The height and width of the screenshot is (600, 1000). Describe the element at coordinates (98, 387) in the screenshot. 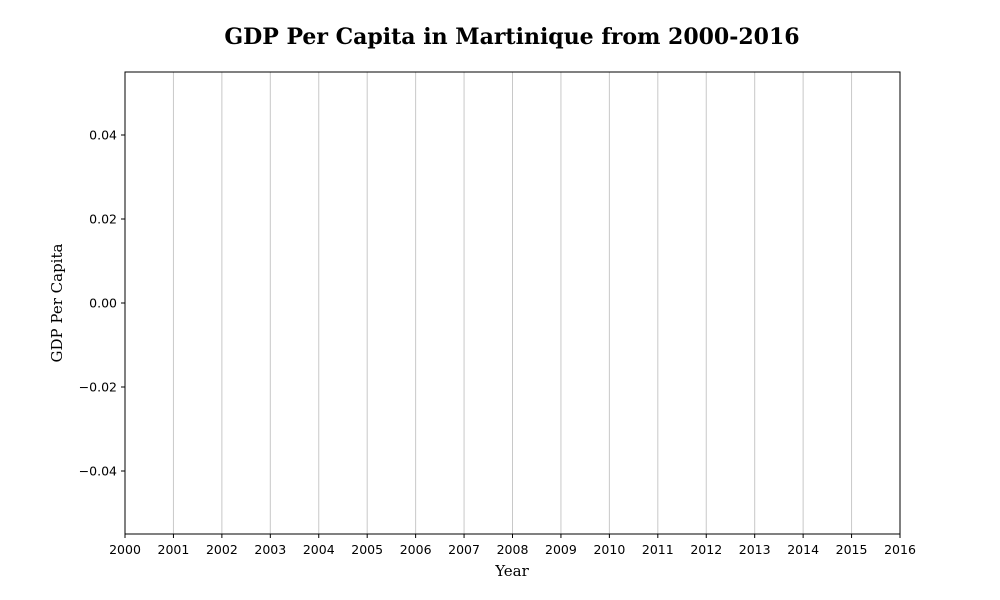

I see `y-tick-label: −0.02` at that location.